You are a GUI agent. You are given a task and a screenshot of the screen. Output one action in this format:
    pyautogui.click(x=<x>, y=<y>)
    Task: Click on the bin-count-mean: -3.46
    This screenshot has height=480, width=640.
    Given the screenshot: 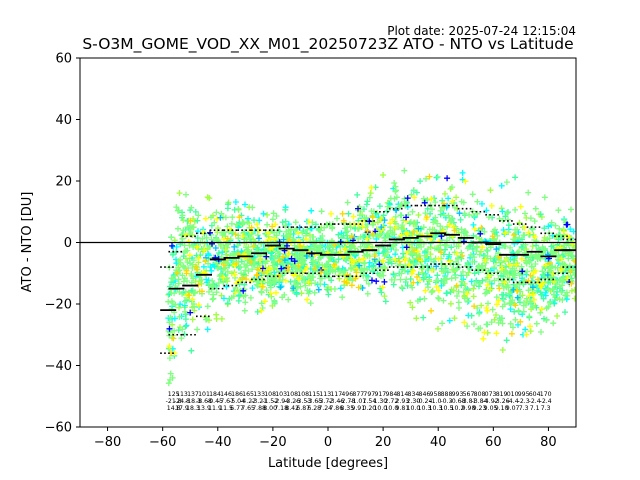 What is the action you would take?
    pyautogui.click(x=336, y=401)
    